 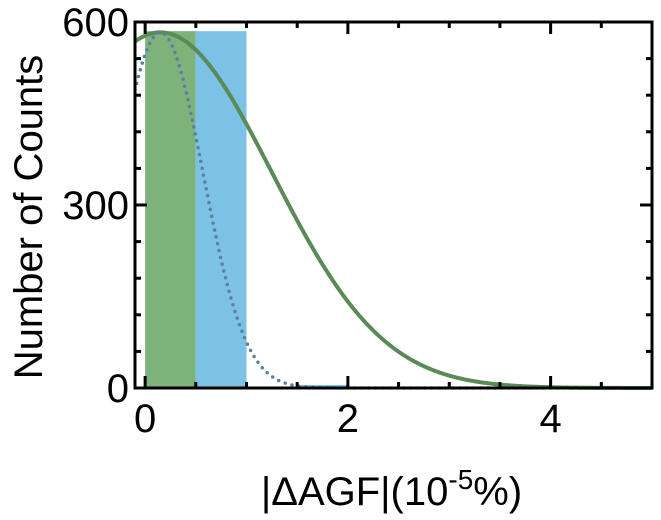 What do you see at coordinates (348, 419) in the screenshot?
I see `x-tick-label: 2` at bounding box center [348, 419].